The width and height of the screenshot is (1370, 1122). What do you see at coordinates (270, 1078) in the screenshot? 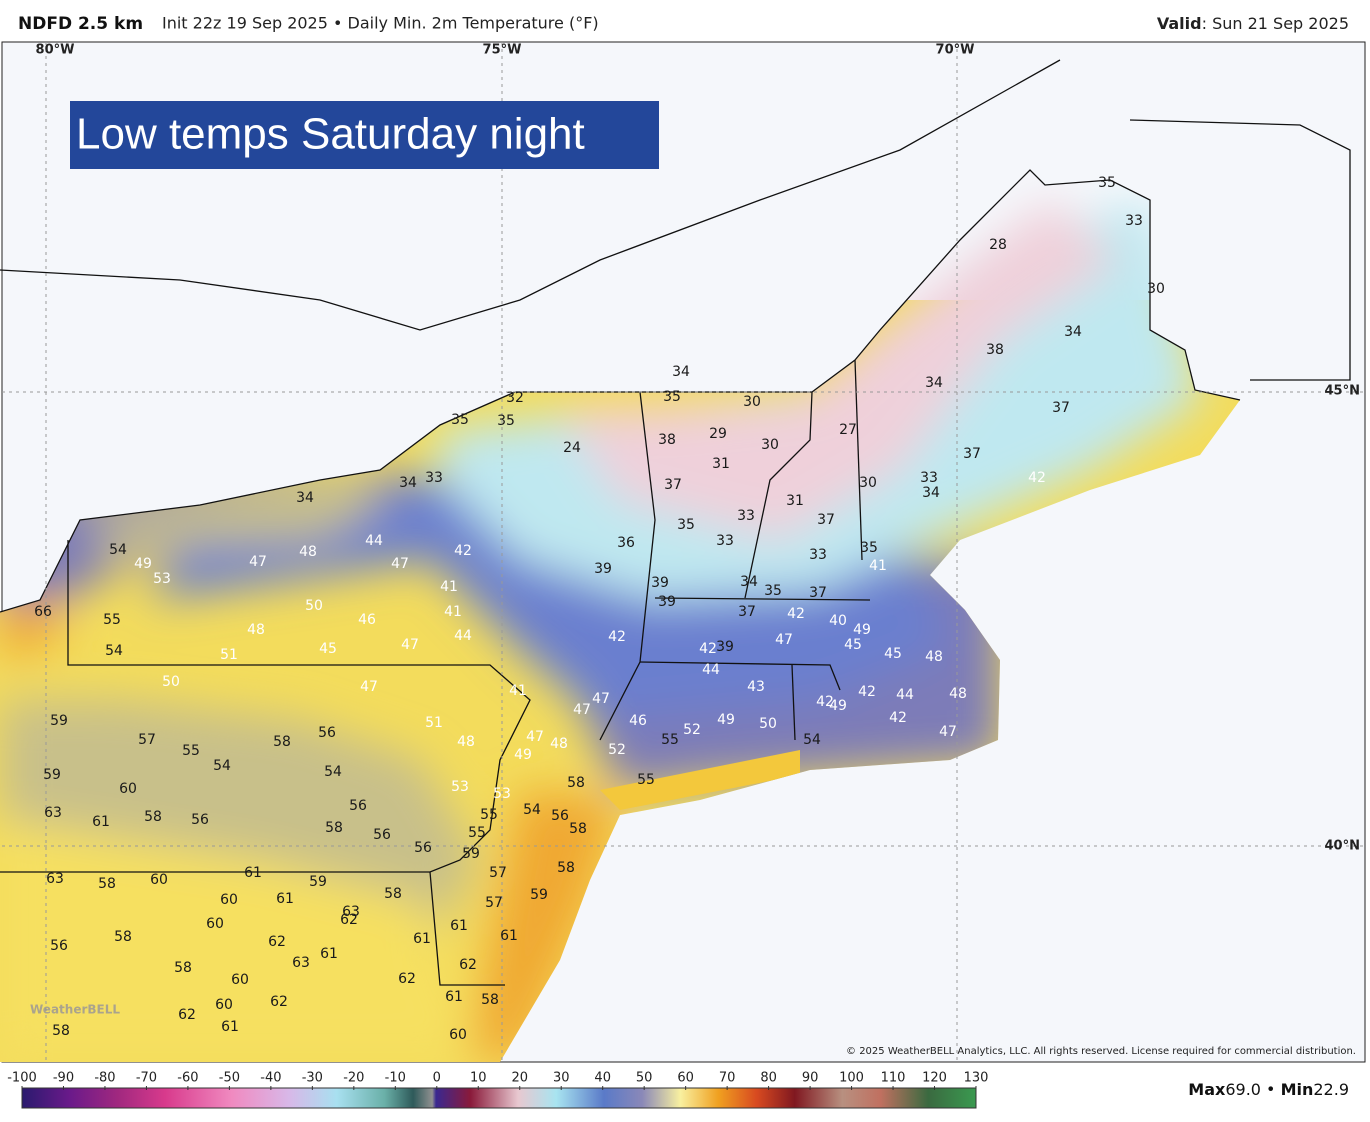
I see `colorbar-tick-label: -40` at bounding box center [270, 1078].